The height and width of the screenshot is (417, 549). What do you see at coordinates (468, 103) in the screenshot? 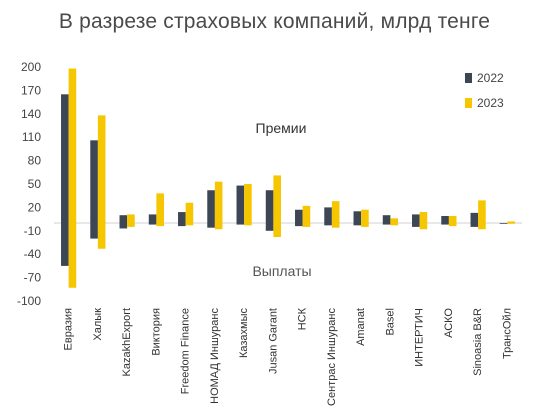
I see `legend-swatch-2023` at bounding box center [468, 103].